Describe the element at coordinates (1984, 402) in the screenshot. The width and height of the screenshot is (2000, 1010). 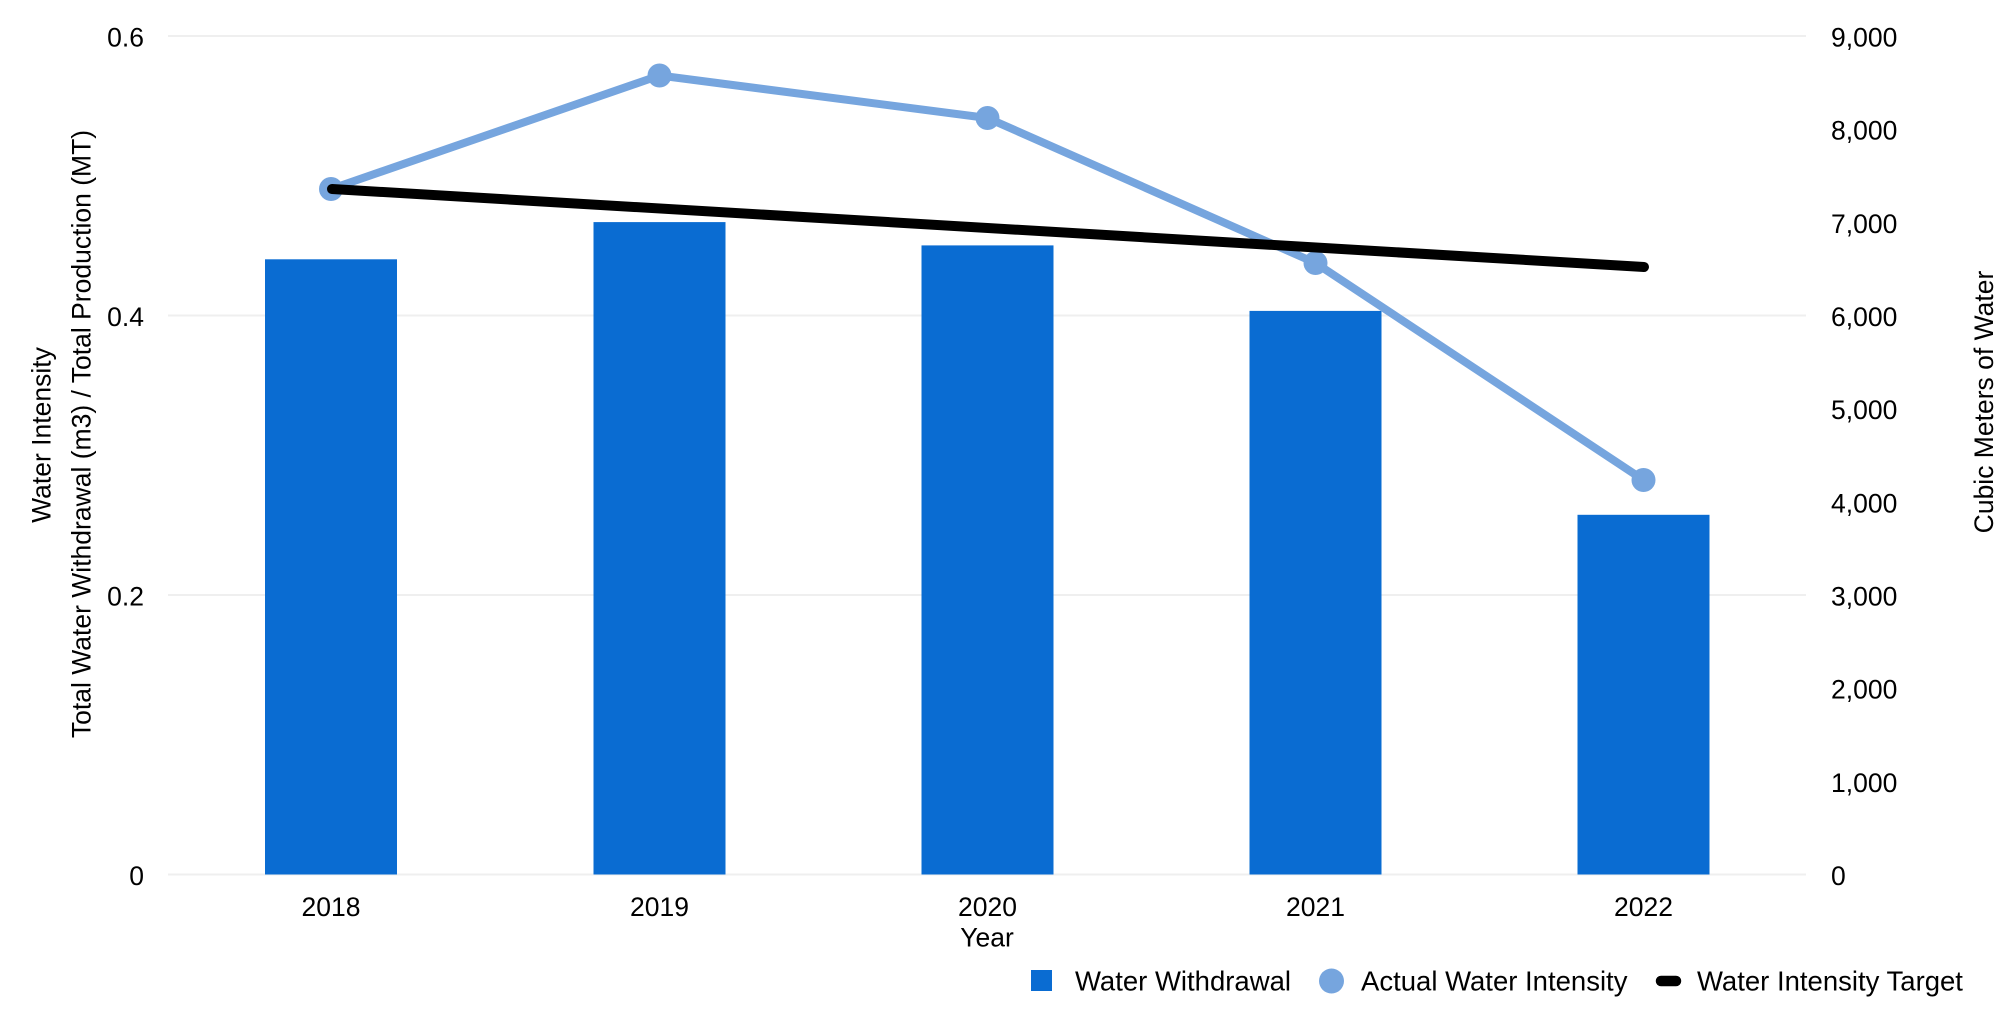
I see `svg-text: Cubic Meters of Water` at that location.